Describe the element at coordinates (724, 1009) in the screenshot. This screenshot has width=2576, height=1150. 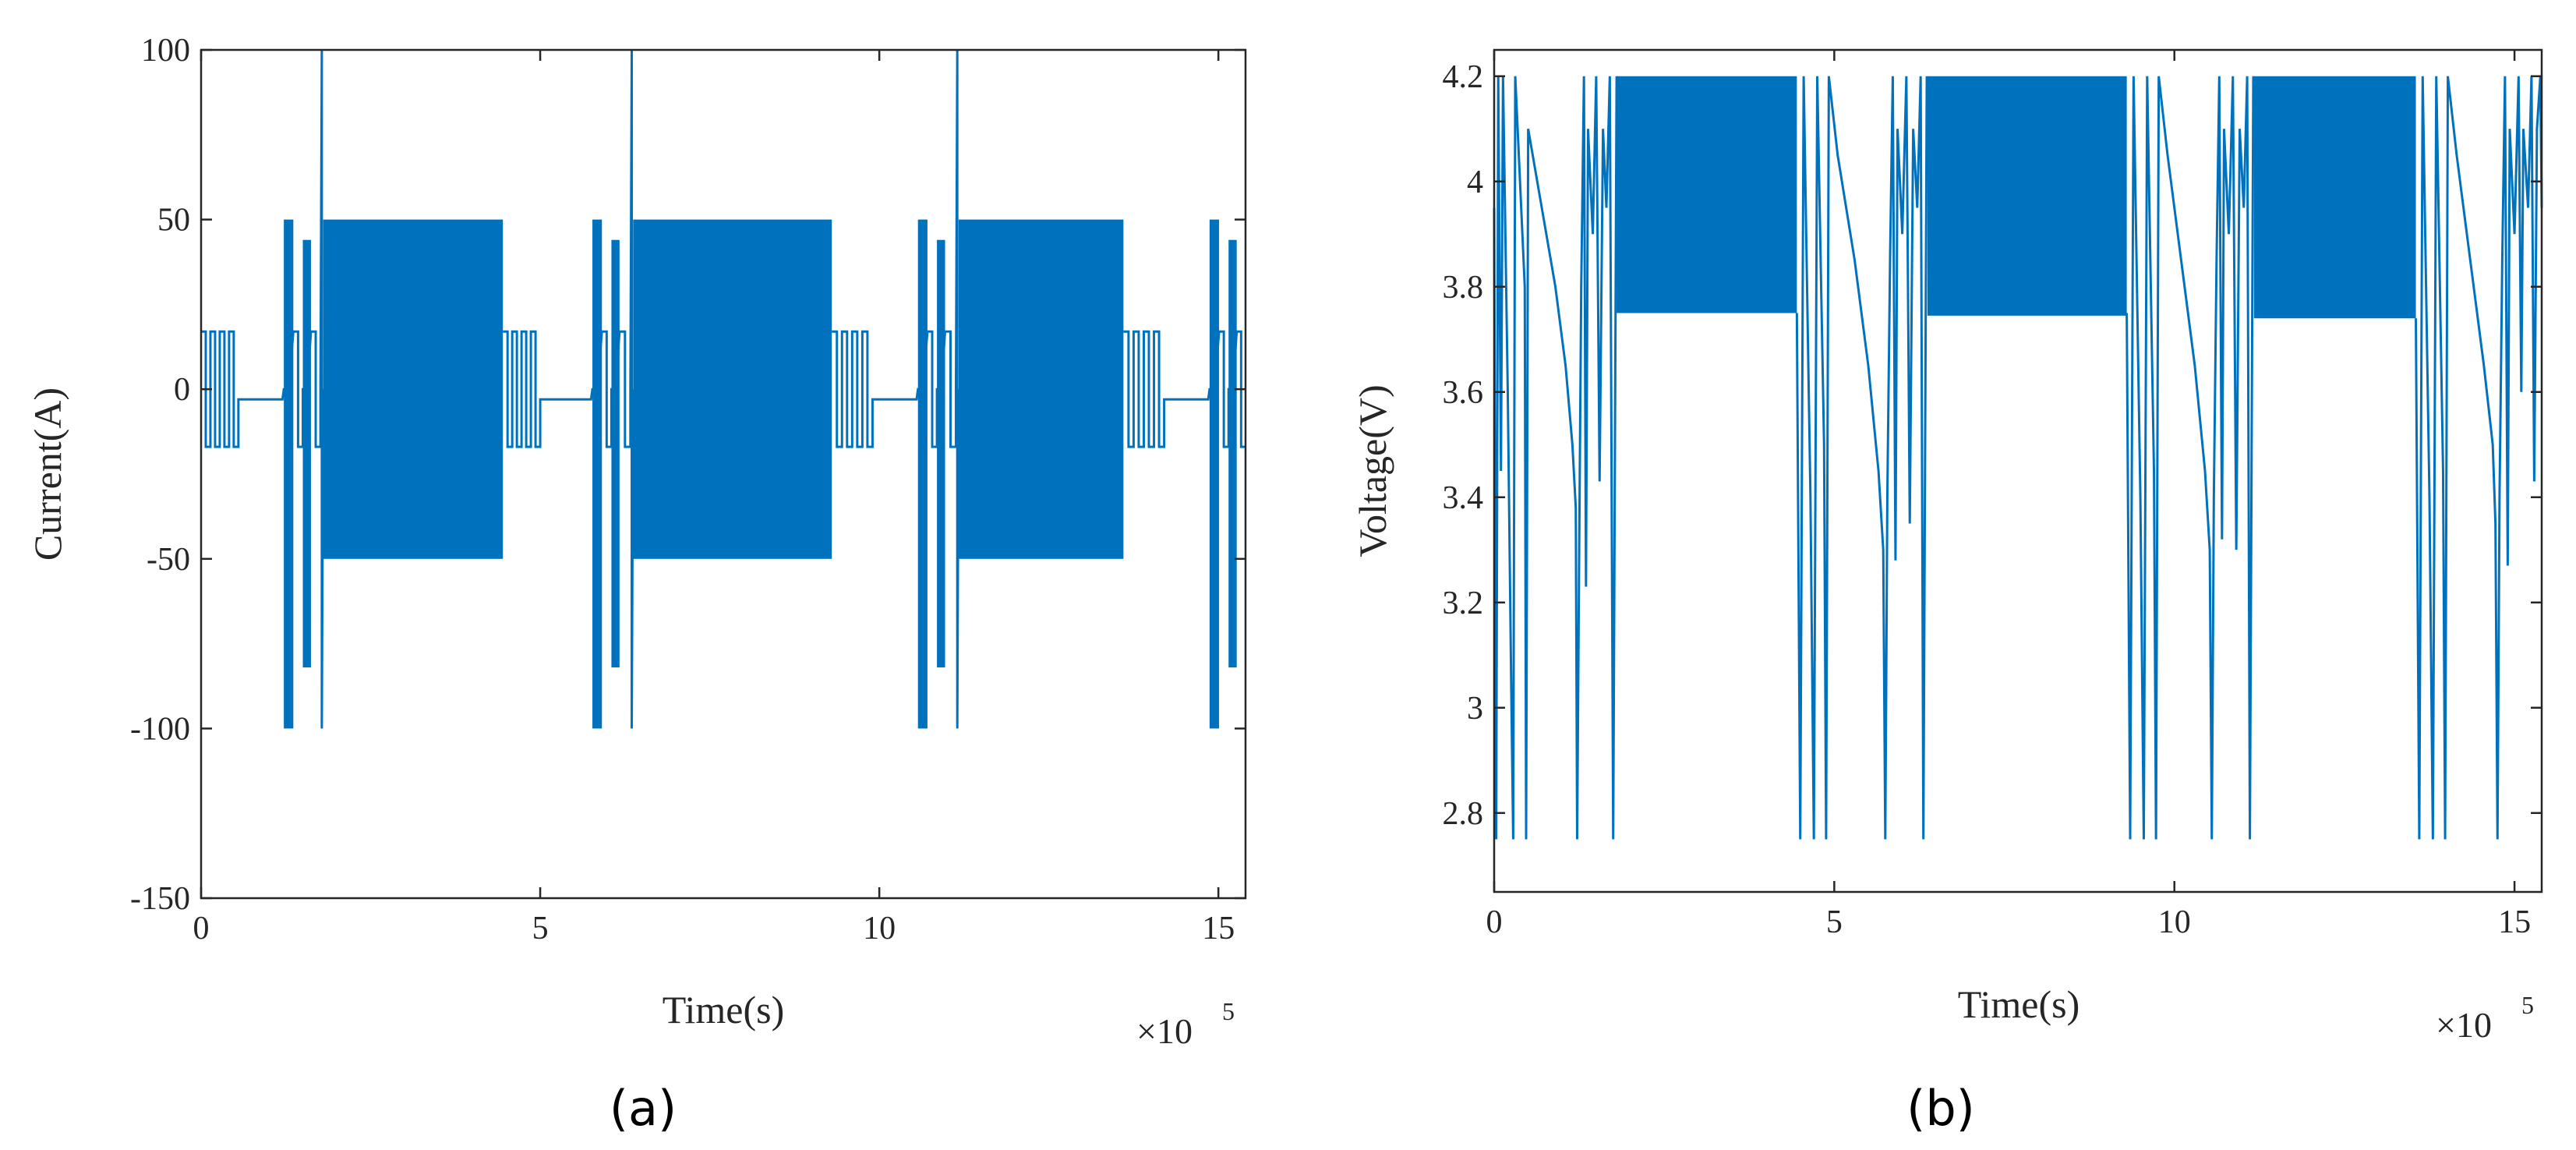
I see `plot-a-xlabel: Time(s)` at that location.